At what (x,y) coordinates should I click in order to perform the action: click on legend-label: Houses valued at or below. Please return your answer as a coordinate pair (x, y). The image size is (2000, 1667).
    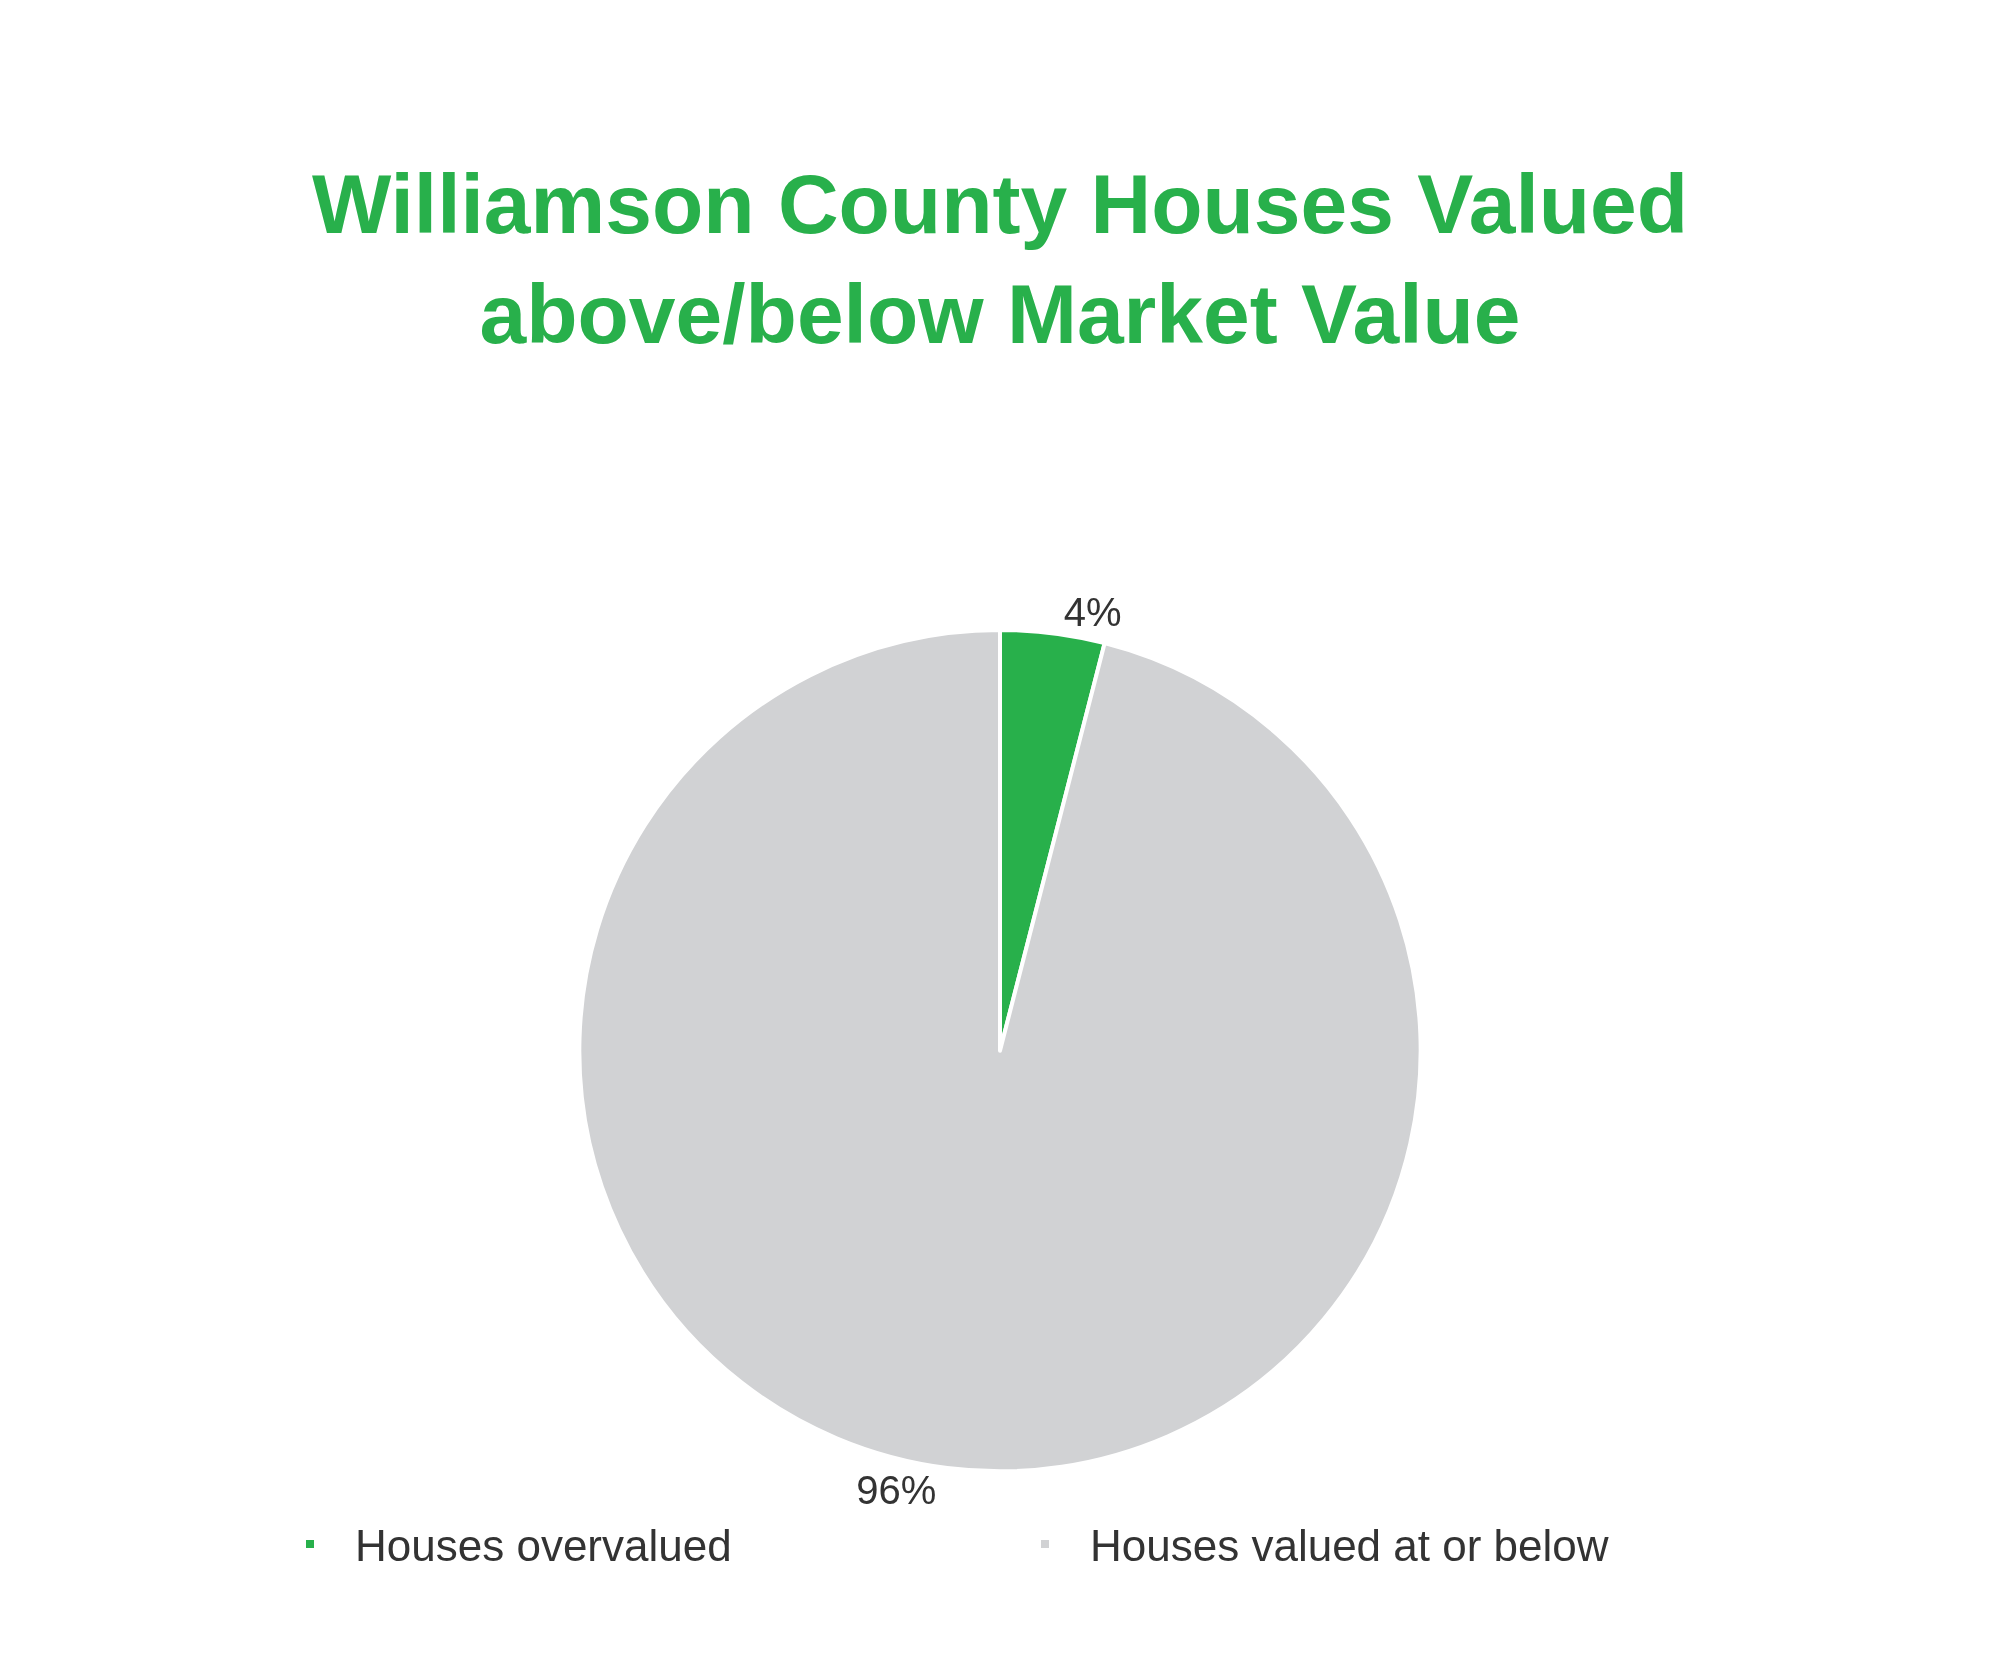
    Looking at the image, I should click on (1349, 1546).